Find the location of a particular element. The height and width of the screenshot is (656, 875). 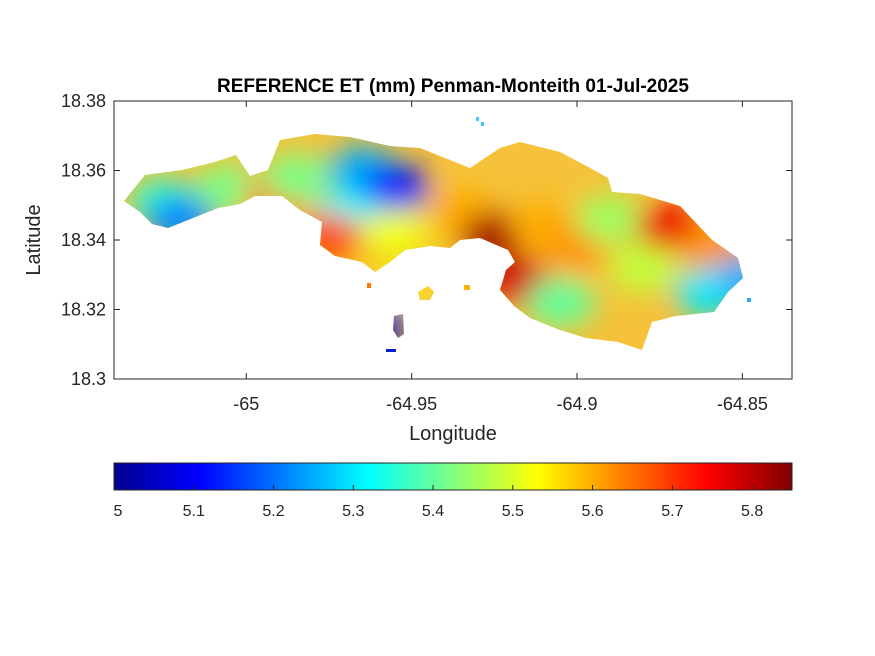

colorbar-tick-label: 5.5 is located at coordinates (513, 511).